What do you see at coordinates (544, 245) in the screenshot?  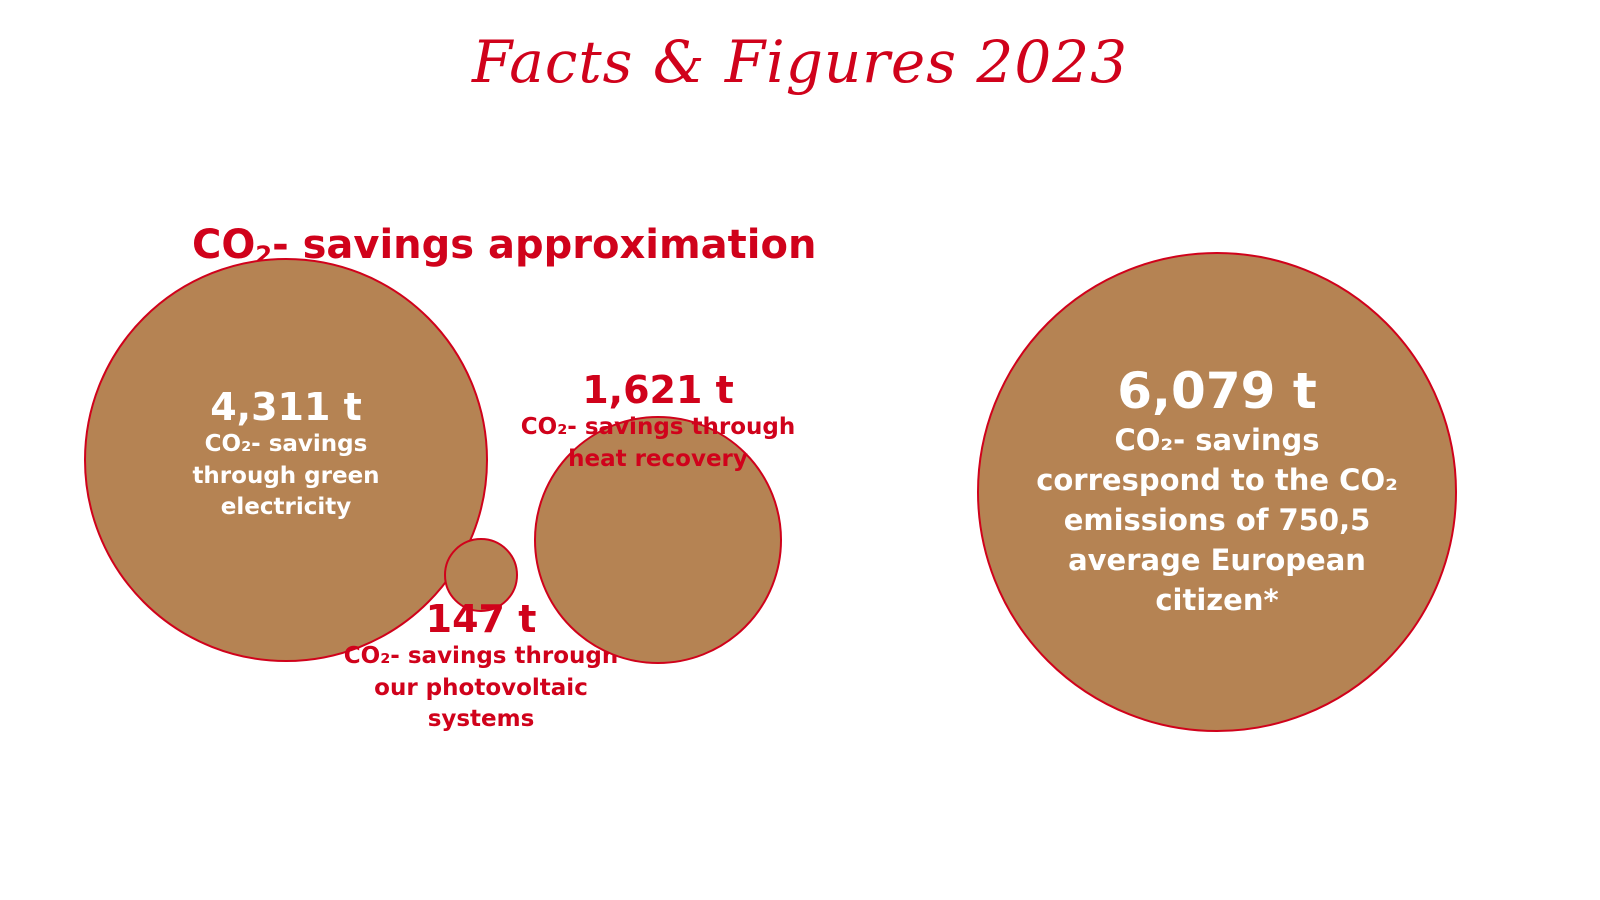 I see `section-title-suffix: - savings approximation` at bounding box center [544, 245].